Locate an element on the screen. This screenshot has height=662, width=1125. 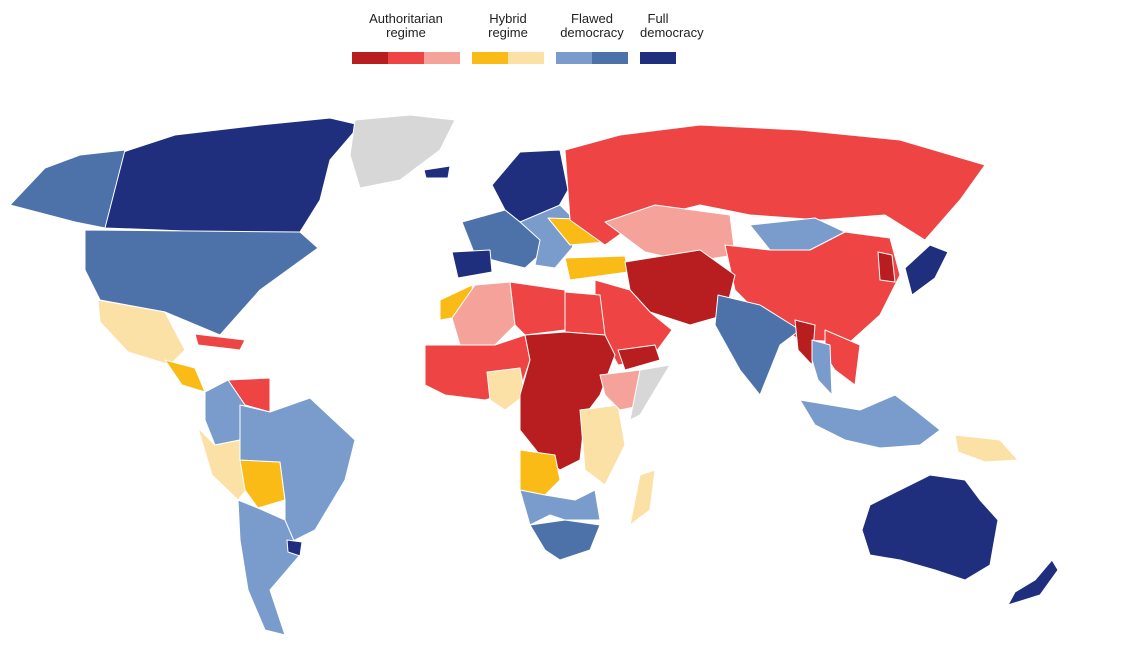
country-australia is located at coordinates (930, 527).